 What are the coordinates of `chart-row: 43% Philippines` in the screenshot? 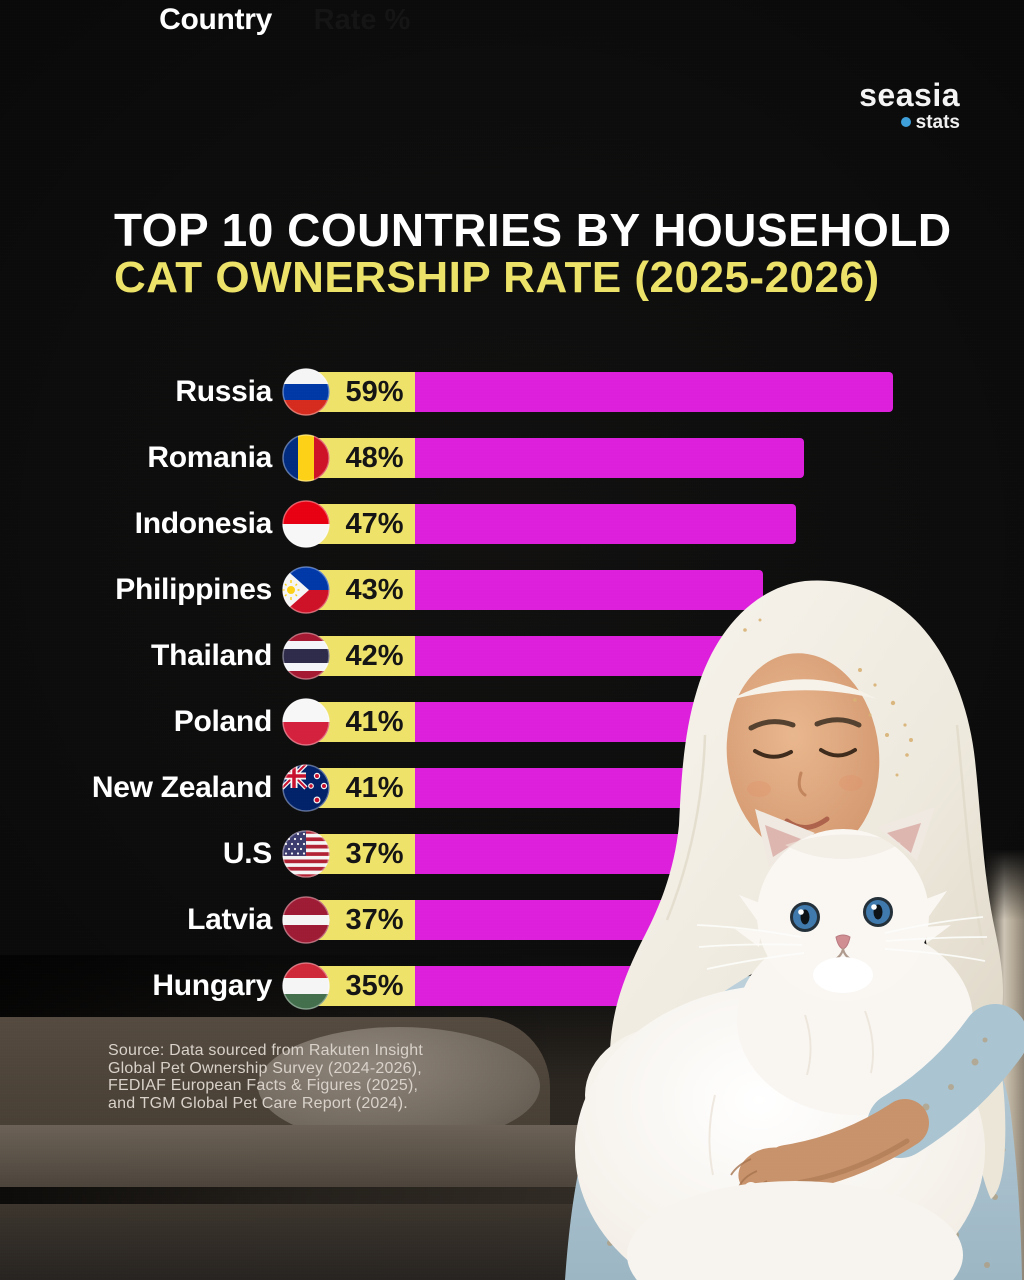 It's located at (512, 590).